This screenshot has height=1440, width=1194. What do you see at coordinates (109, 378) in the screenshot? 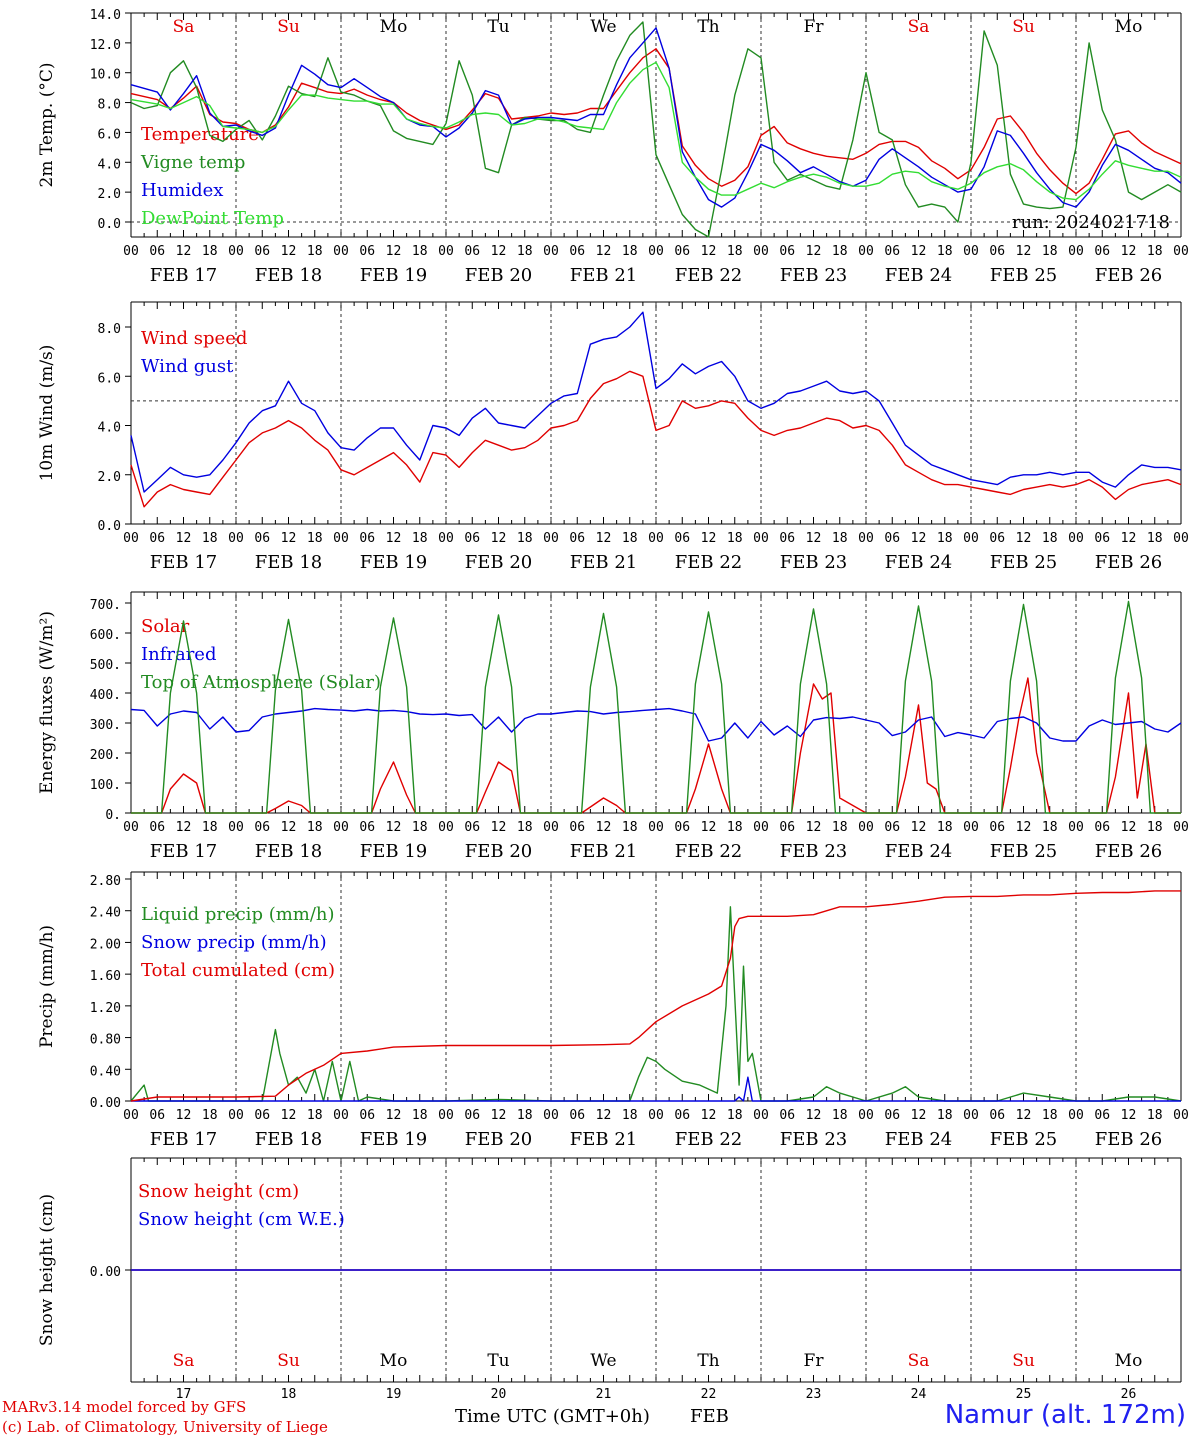
I see `y-tick-label: 6.0` at bounding box center [109, 378].